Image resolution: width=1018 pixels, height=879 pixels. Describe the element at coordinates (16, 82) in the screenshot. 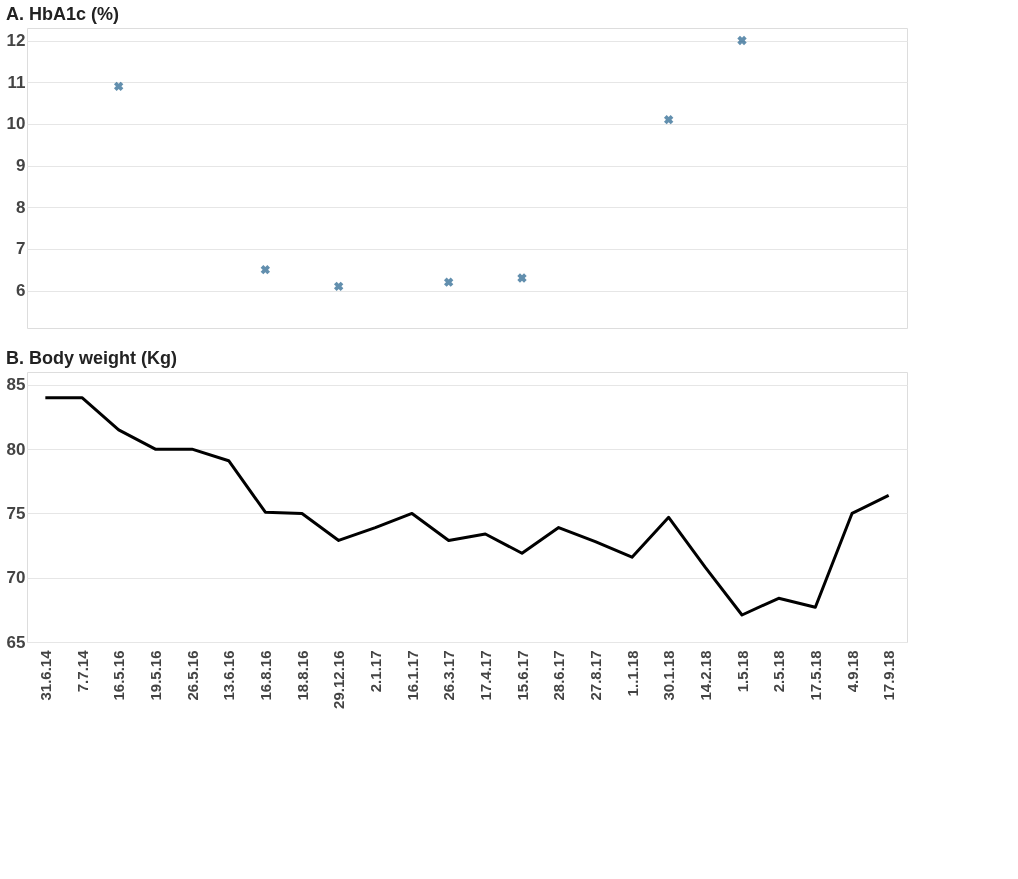

I see `y-tick-label: 11` at that location.